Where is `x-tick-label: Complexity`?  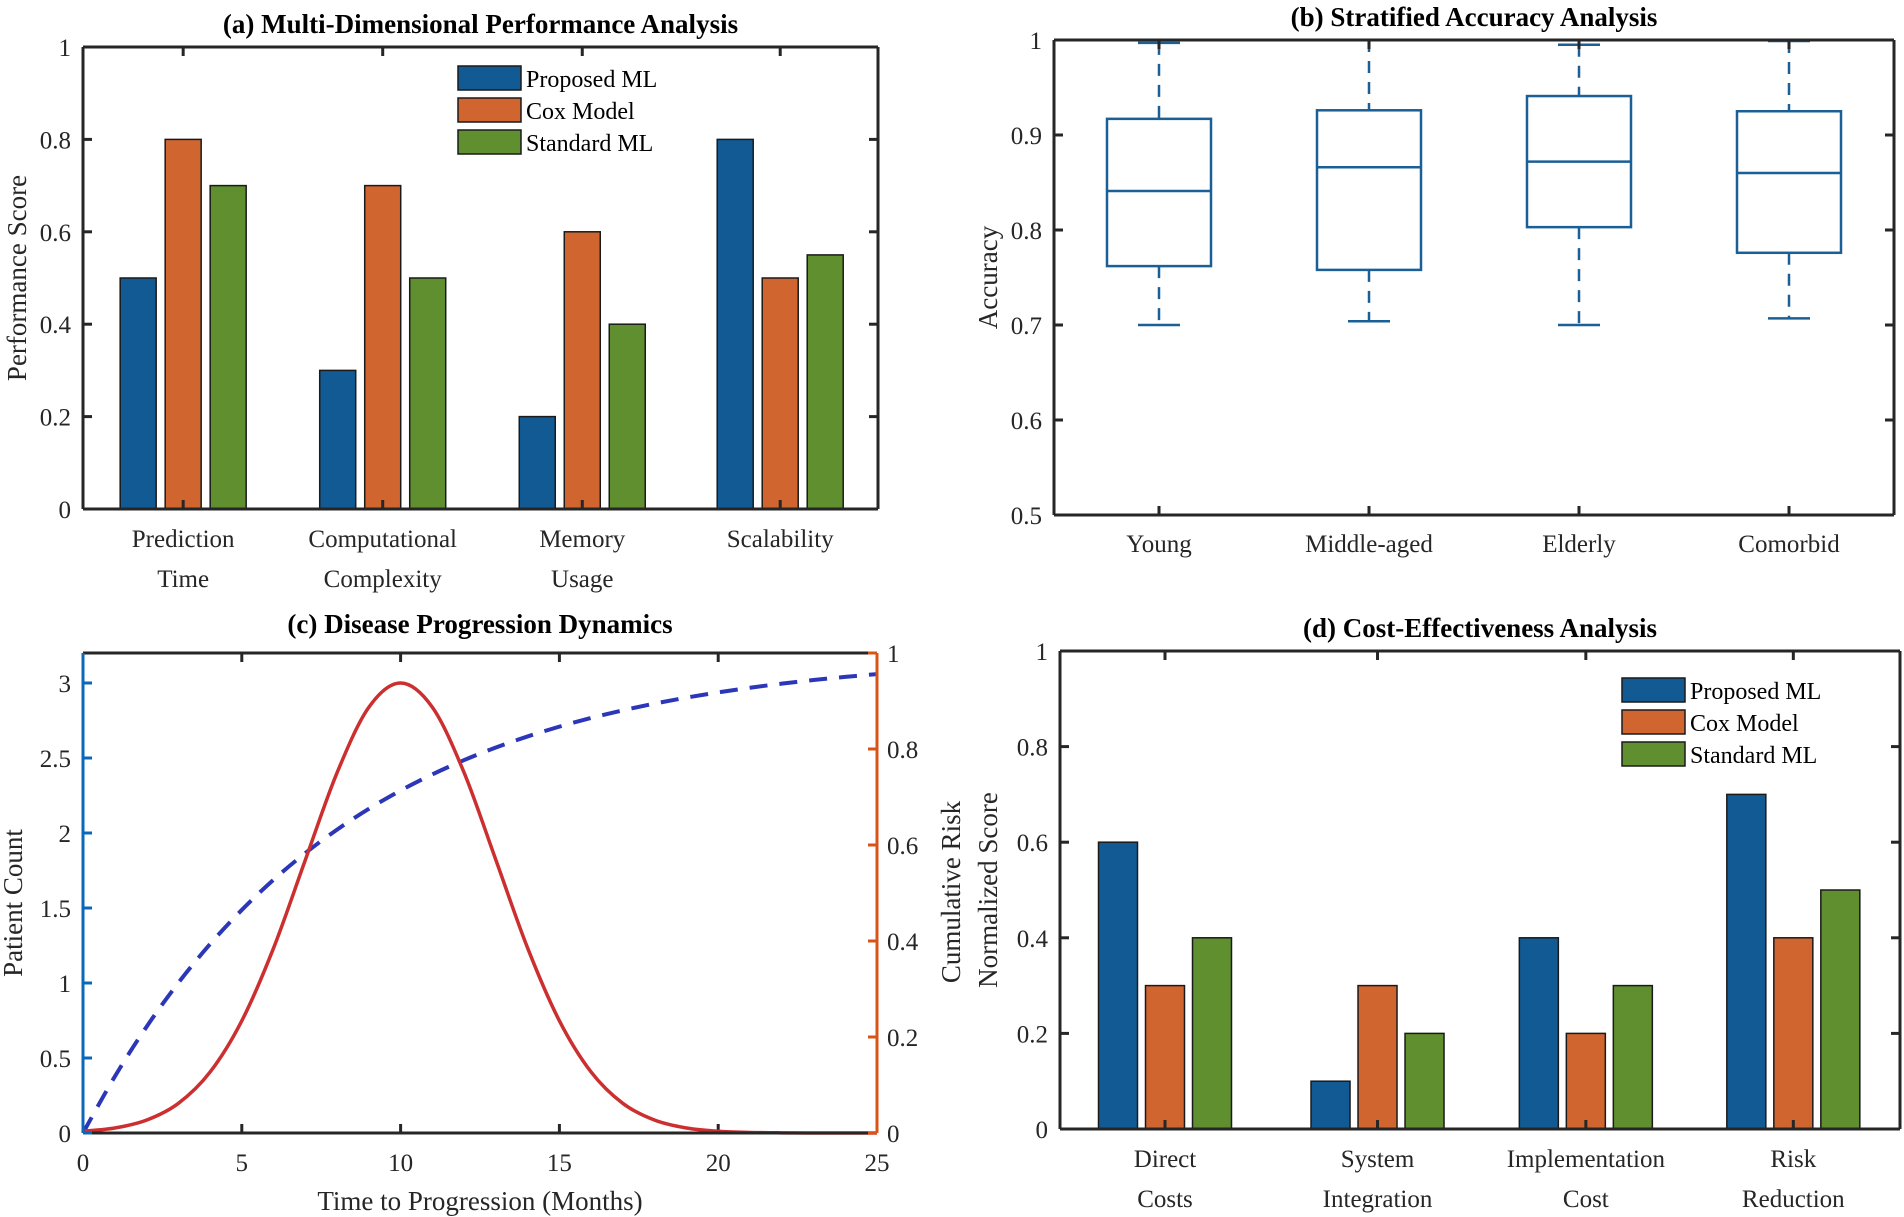 x-tick-label: Complexity is located at coordinates (383, 579).